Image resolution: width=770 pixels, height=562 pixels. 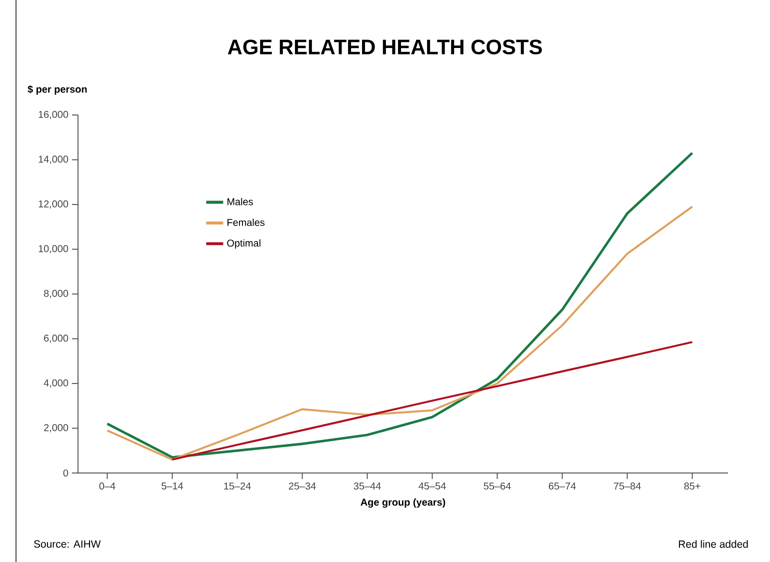 What do you see at coordinates (107, 486) in the screenshot?
I see `x-tick-label: 0–4` at bounding box center [107, 486].